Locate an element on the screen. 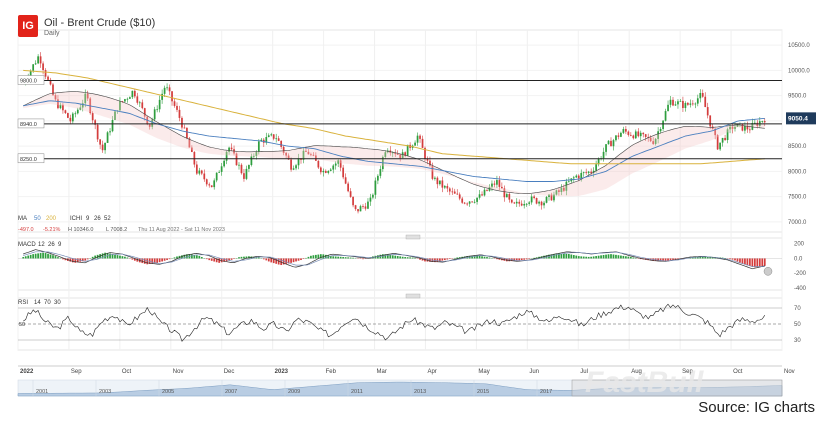  time-axis-label: Oct is located at coordinates (738, 372).